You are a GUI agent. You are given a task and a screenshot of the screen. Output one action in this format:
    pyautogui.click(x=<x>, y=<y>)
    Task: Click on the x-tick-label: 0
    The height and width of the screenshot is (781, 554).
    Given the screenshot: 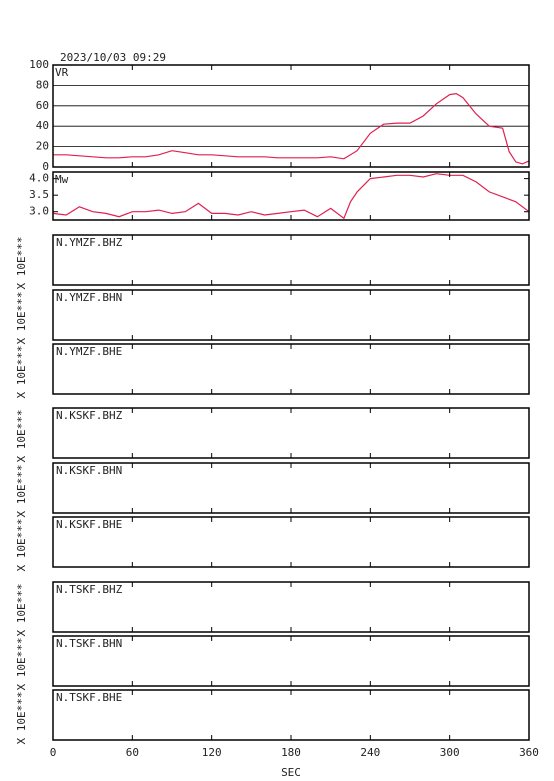 What is the action you would take?
    pyautogui.click(x=53, y=752)
    